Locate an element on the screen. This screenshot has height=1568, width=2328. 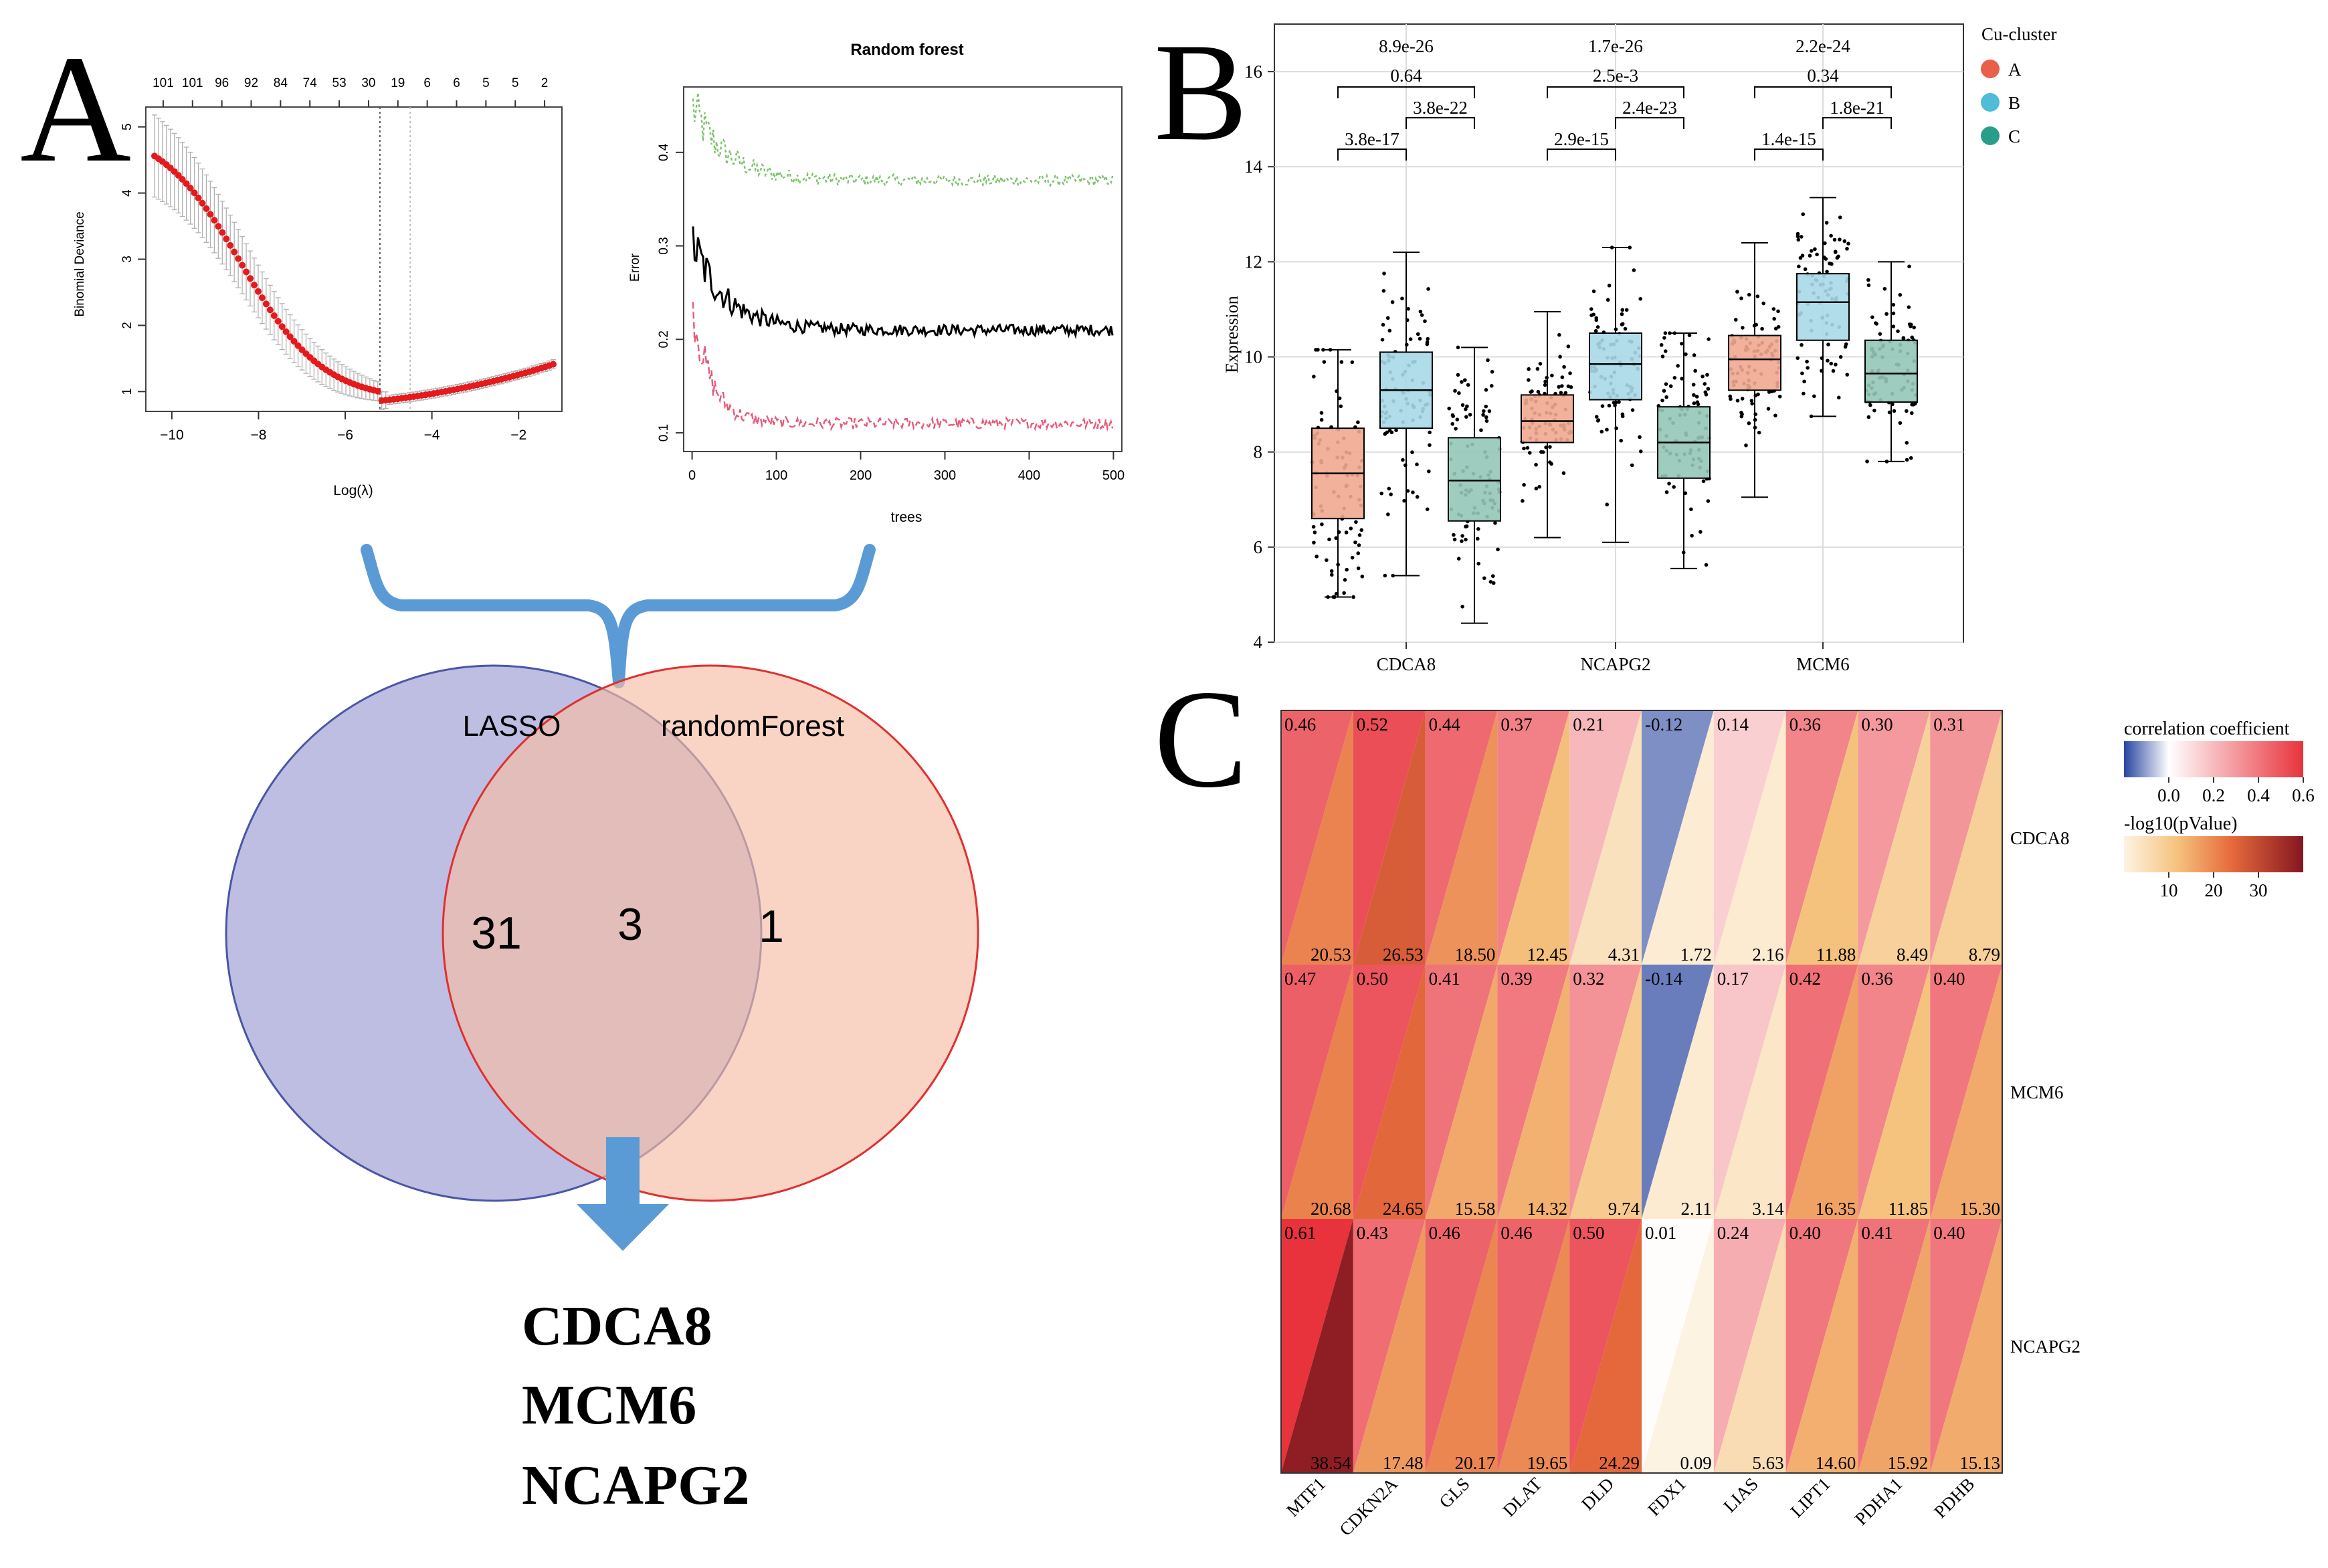
venn-randomforest-only-count: 1 is located at coordinates (771, 926).